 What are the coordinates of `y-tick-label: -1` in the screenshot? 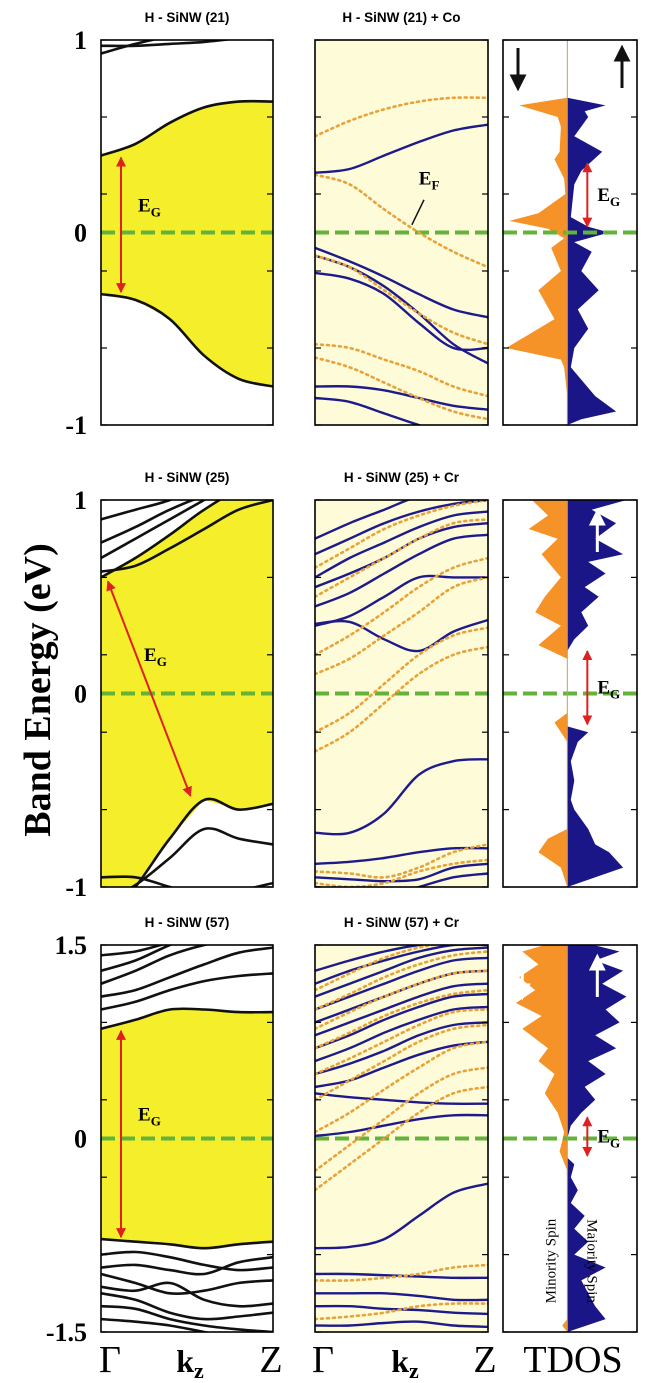 It's located at (76, 425).